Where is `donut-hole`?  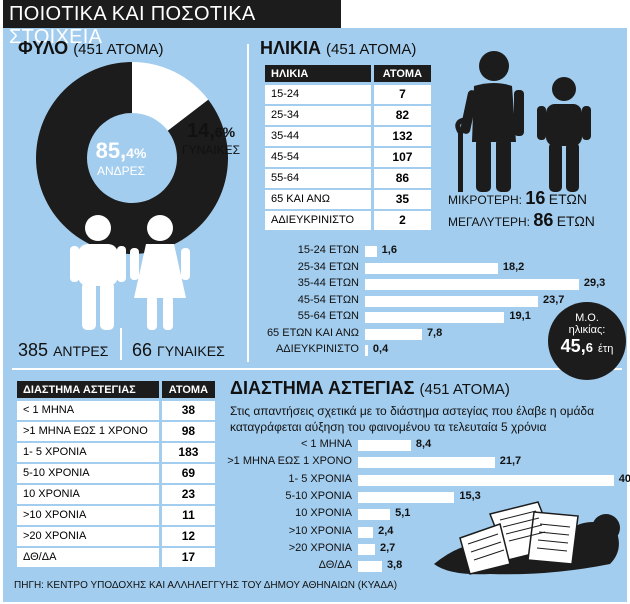
donut-hole is located at coordinates (132, 158).